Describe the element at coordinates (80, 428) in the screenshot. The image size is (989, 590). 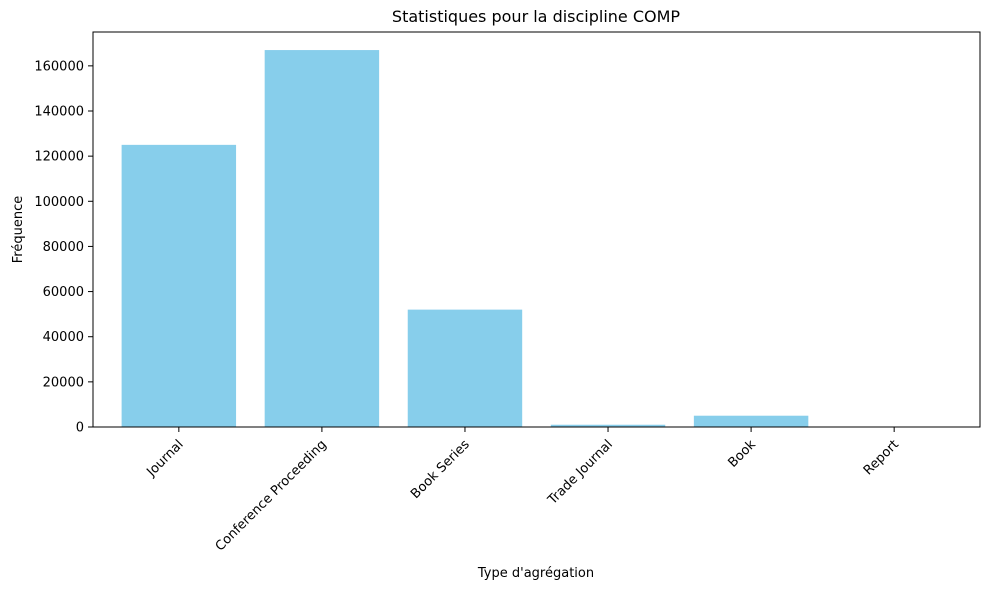
I see `y-tick-label: 0` at that location.